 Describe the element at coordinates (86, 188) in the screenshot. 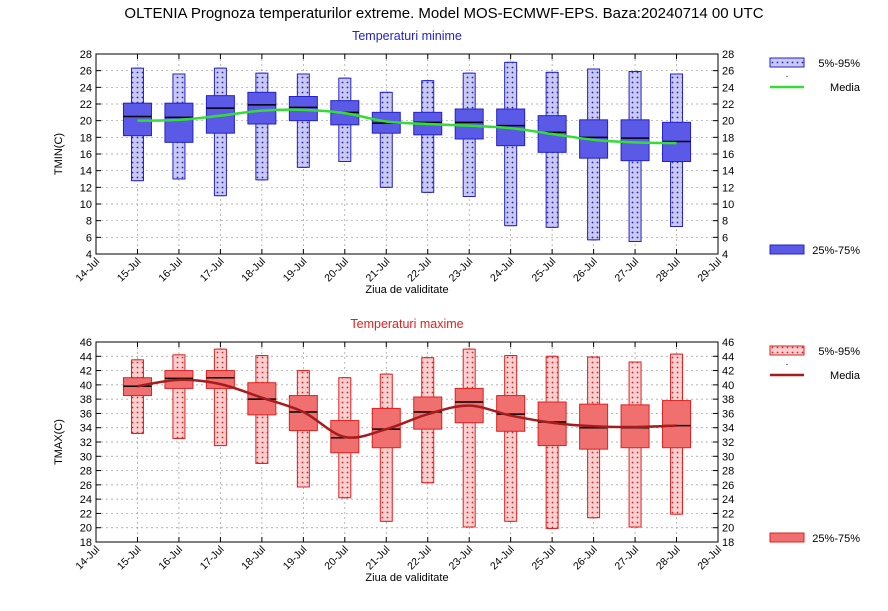

I see `y-tick-label-left: 12` at that location.